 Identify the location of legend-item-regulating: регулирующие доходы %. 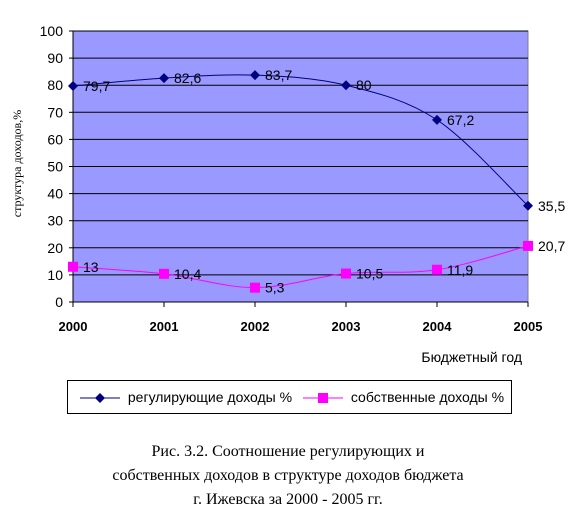
(186, 397).